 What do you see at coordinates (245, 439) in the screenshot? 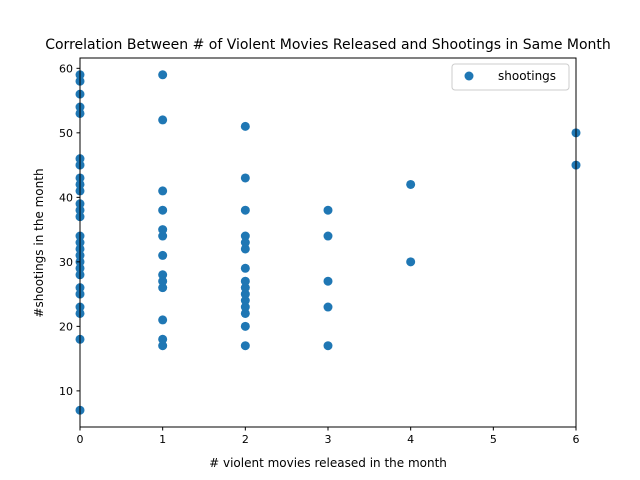
I see `x-tick-label: 2` at bounding box center [245, 439].